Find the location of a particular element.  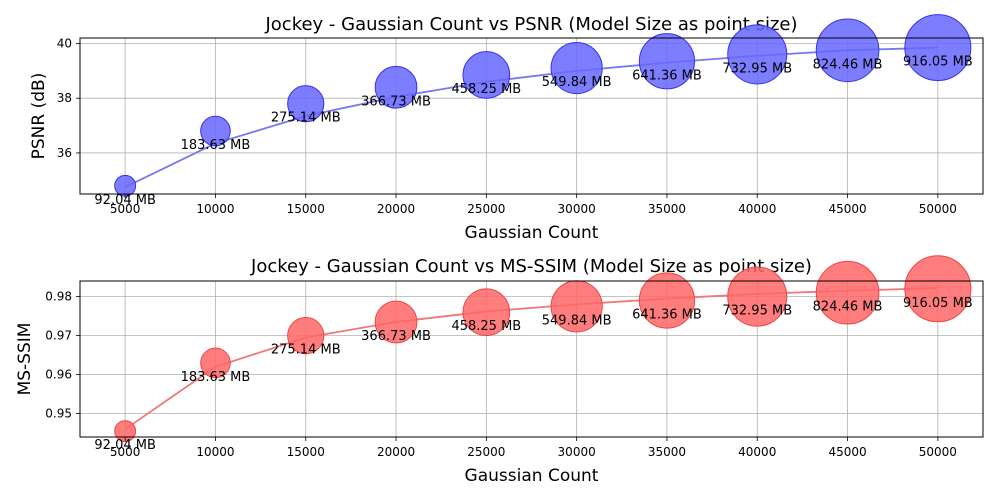

ms-ssim-y-tick-label: 0.98 is located at coordinates (58, 297).